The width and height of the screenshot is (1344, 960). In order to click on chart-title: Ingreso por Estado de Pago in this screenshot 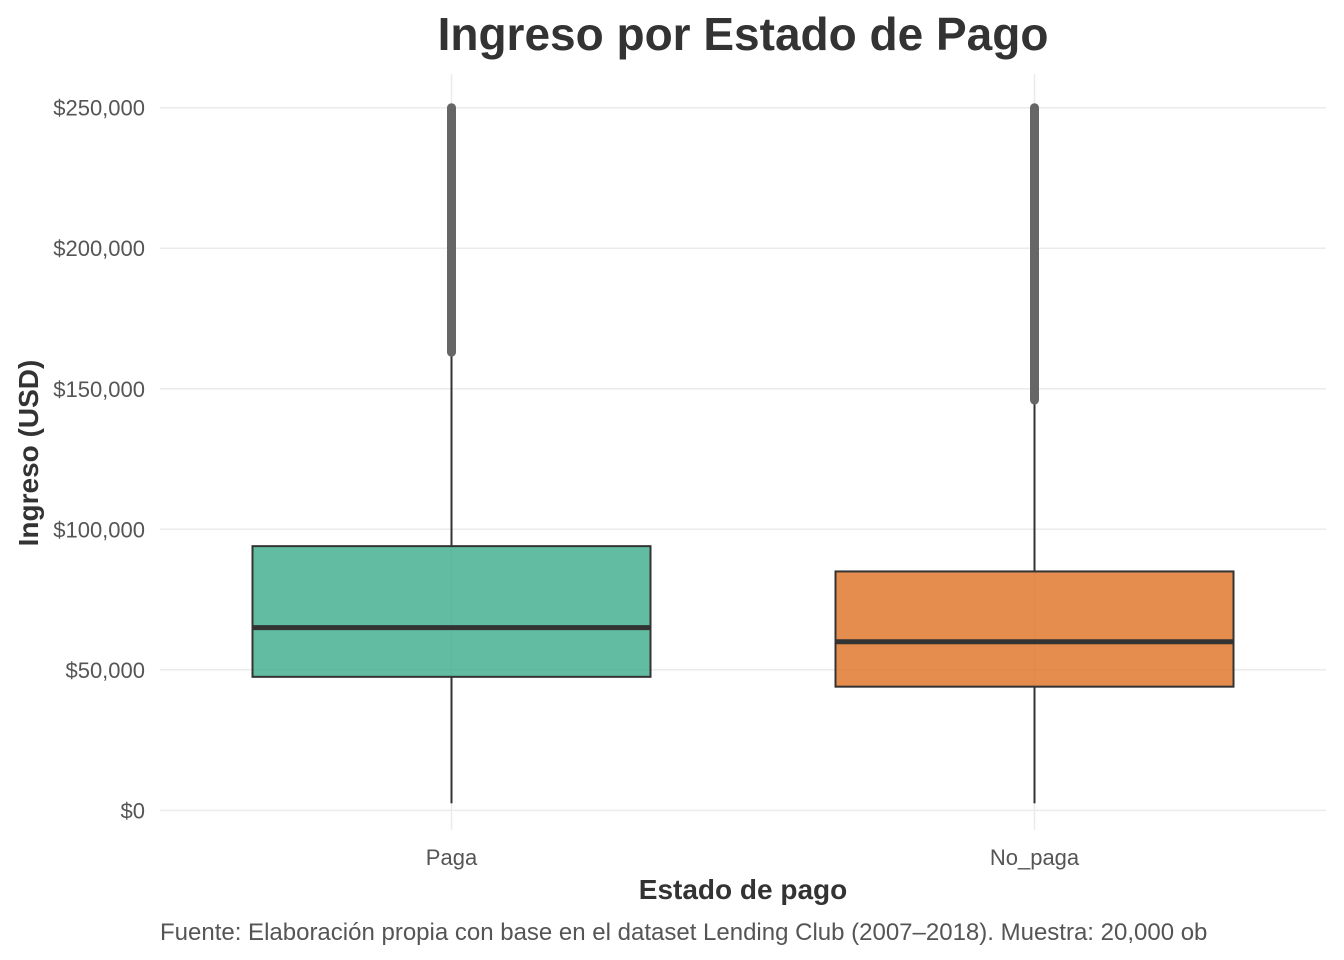, I will do `click(743, 34)`.